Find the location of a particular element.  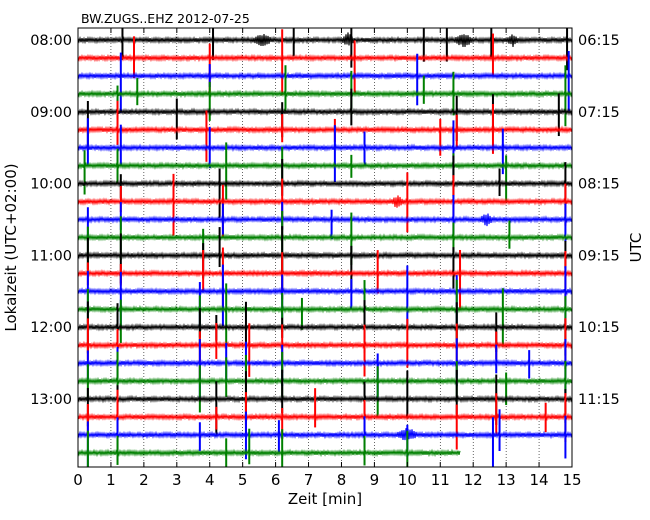

x-axis-label: Zeit [min] is located at coordinates (325, 499).